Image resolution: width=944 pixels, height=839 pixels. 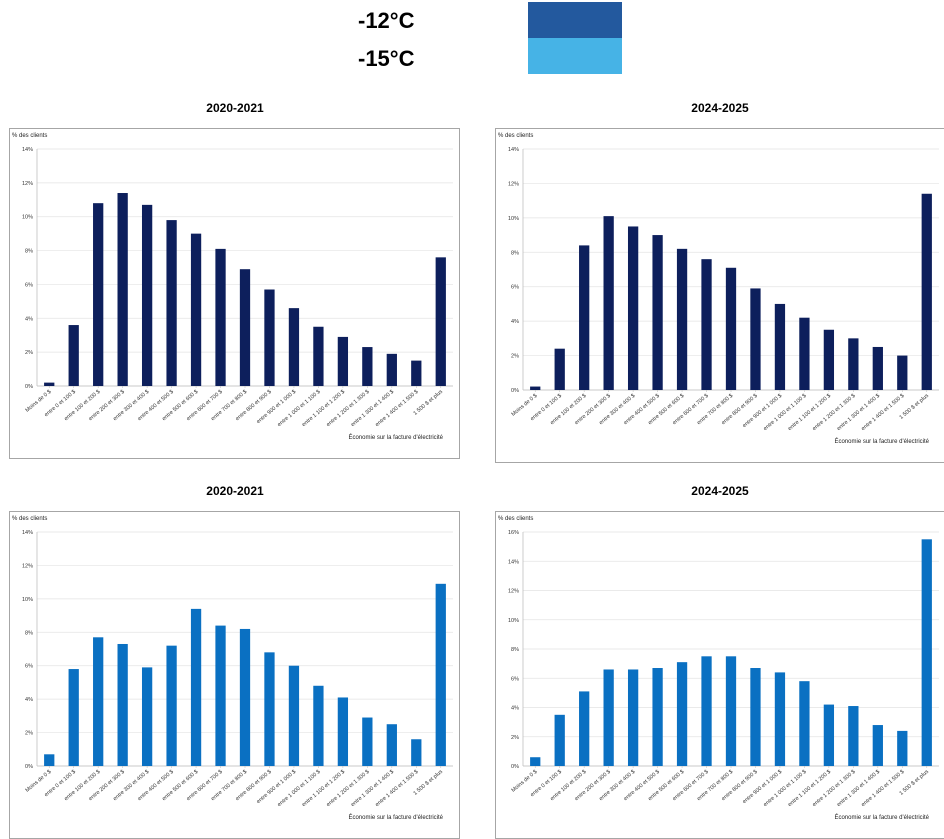 I want to click on x-tick-label: entre 1 200 et 1 300 $, so click(x=348, y=408).